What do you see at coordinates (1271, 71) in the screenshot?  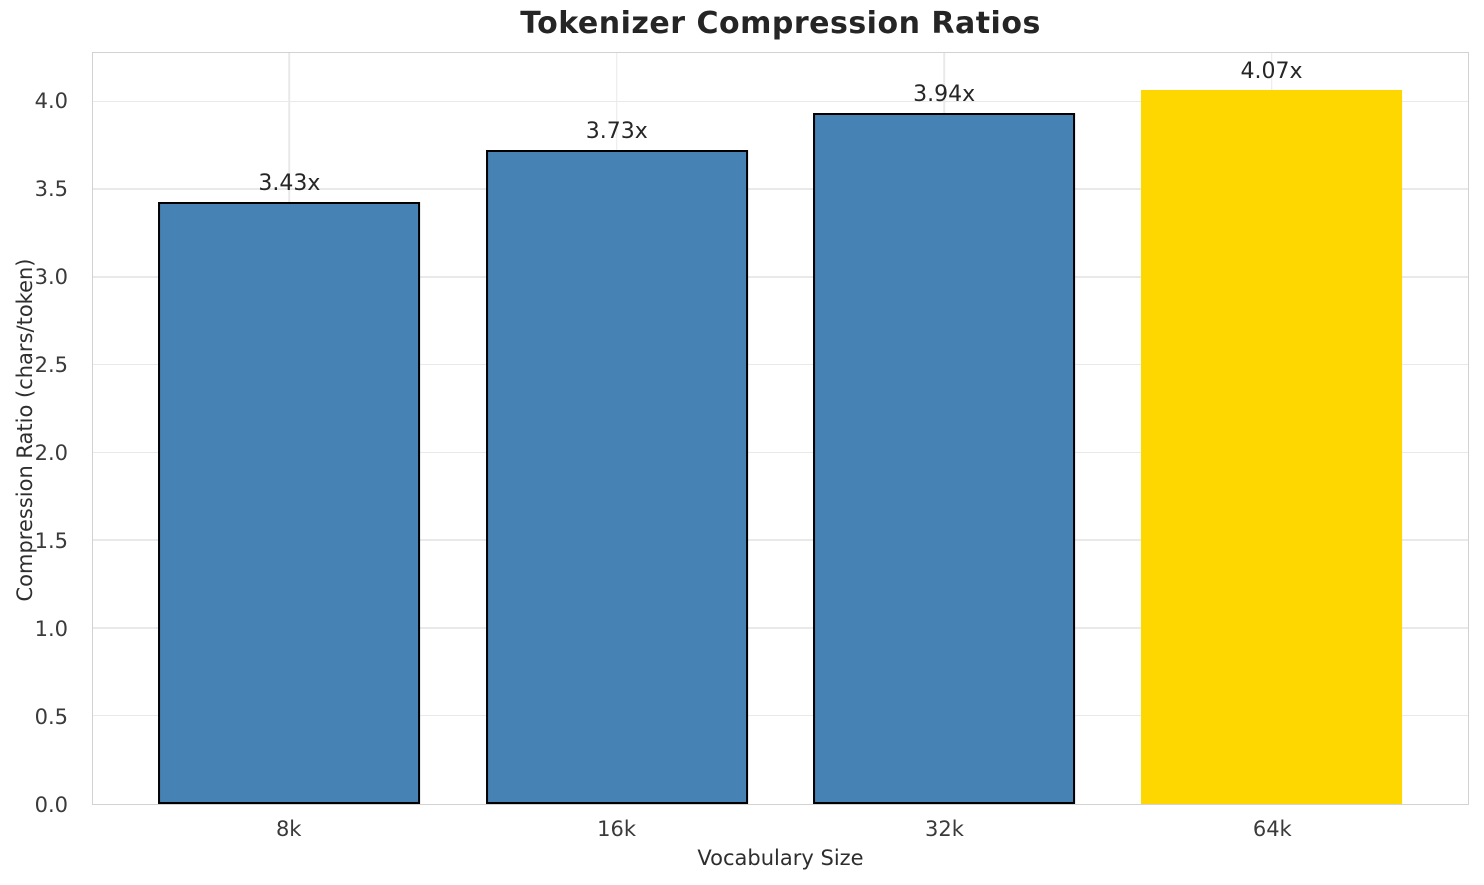 I see `bar-value-label: 4.07x` at bounding box center [1271, 71].